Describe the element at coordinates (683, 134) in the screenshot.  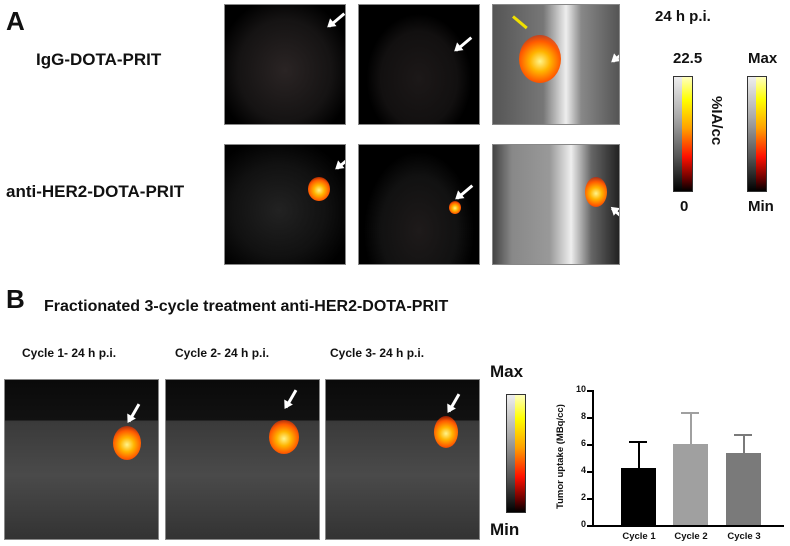
I see `colorbar-quant` at that location.